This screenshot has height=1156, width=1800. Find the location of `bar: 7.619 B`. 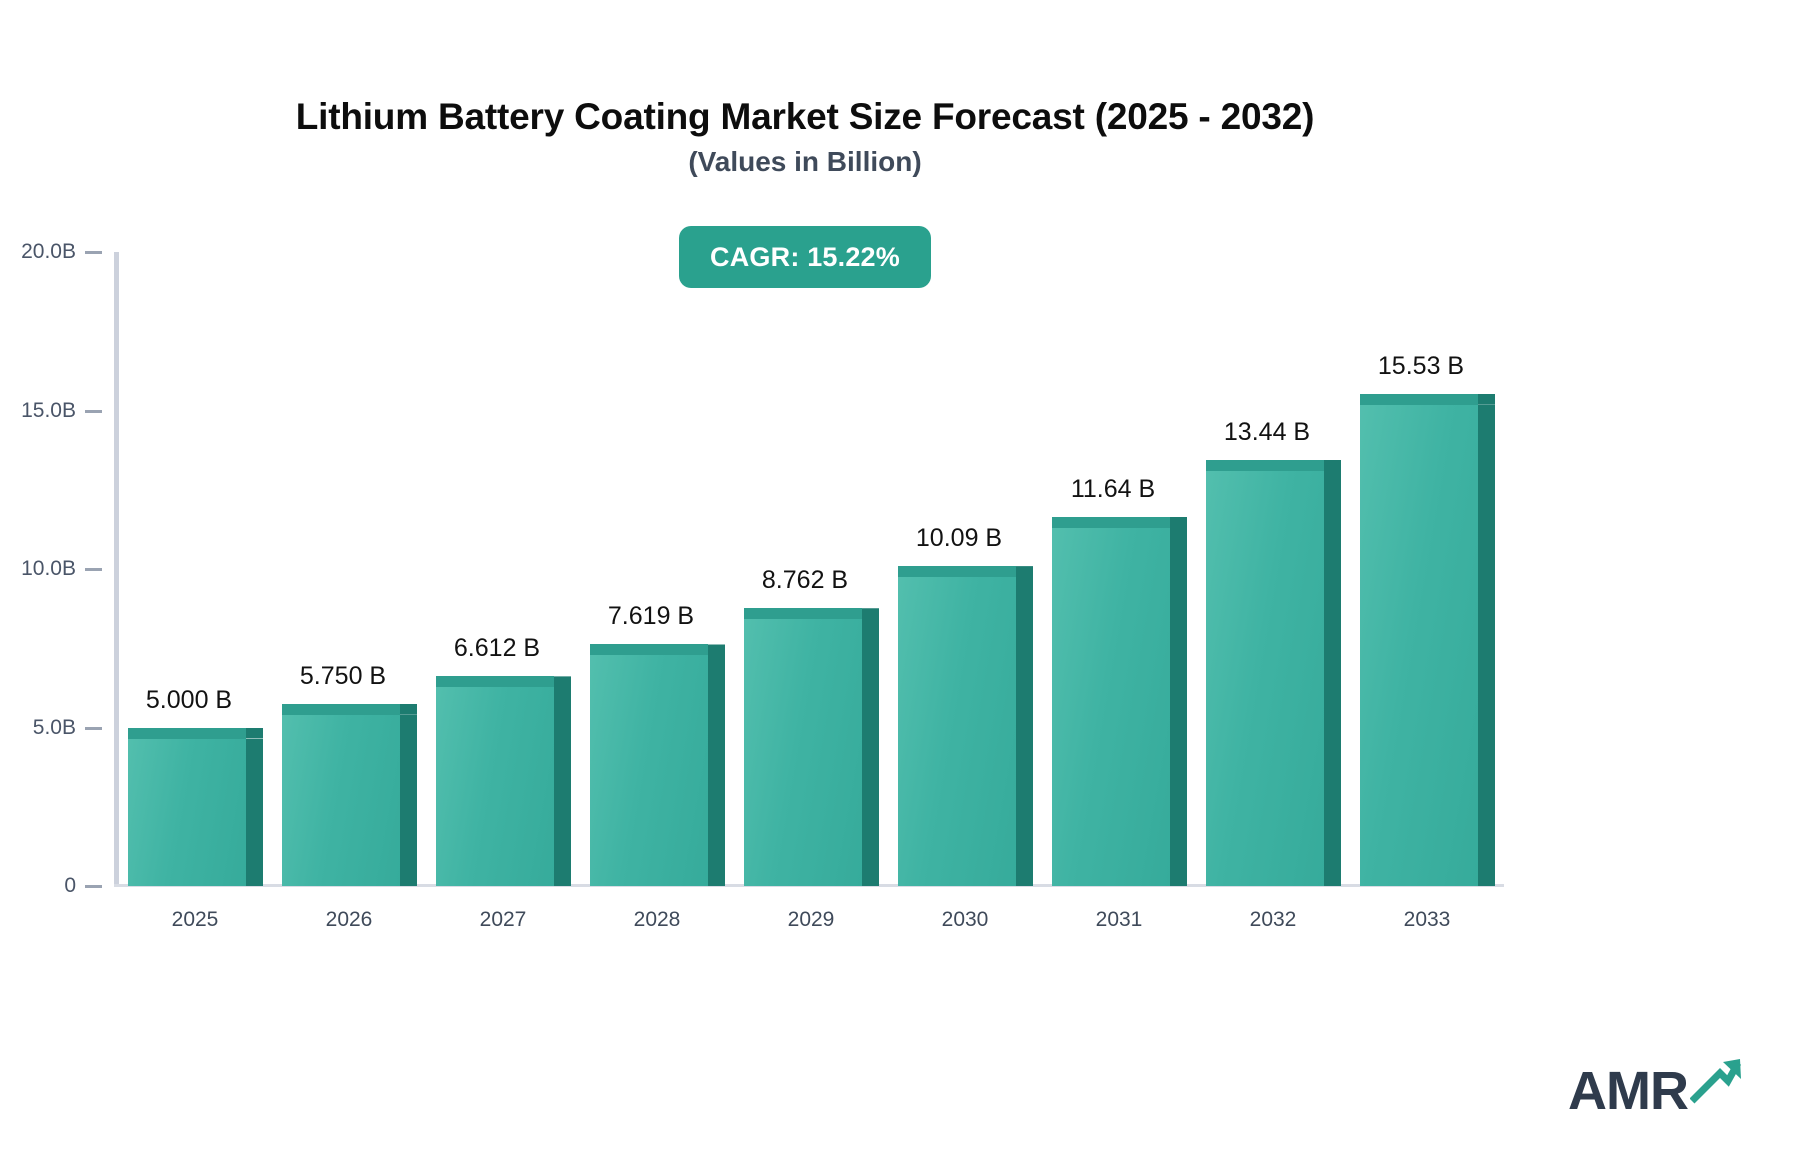

bar: 7.619 B is located at coordinates (657, 744).